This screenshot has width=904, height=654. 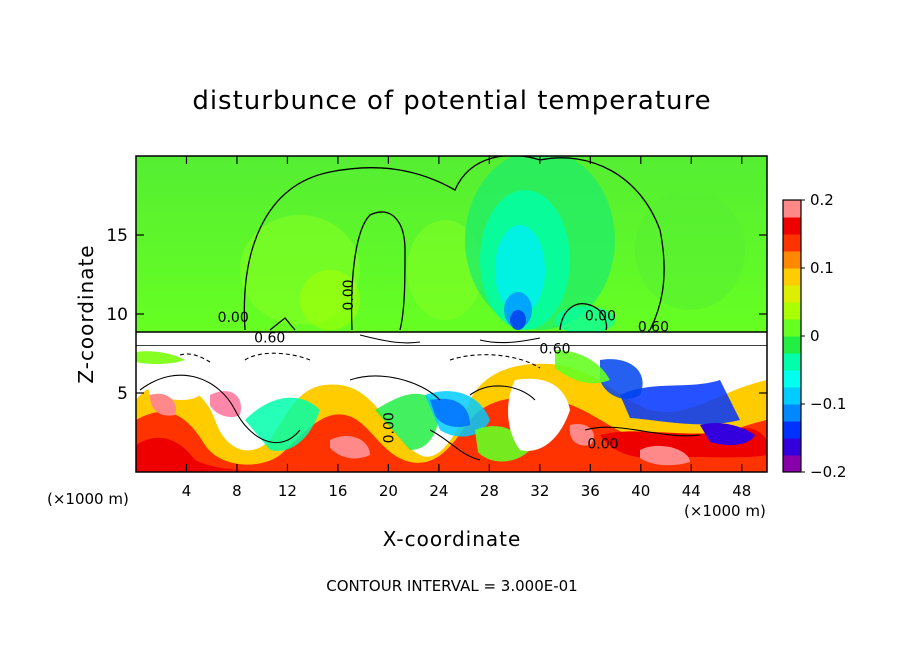 What do you see at coordinates (86, 314) in the screenshot?
I see `y-axis-label: Z-coordinate` at bounding box center [86, 314].